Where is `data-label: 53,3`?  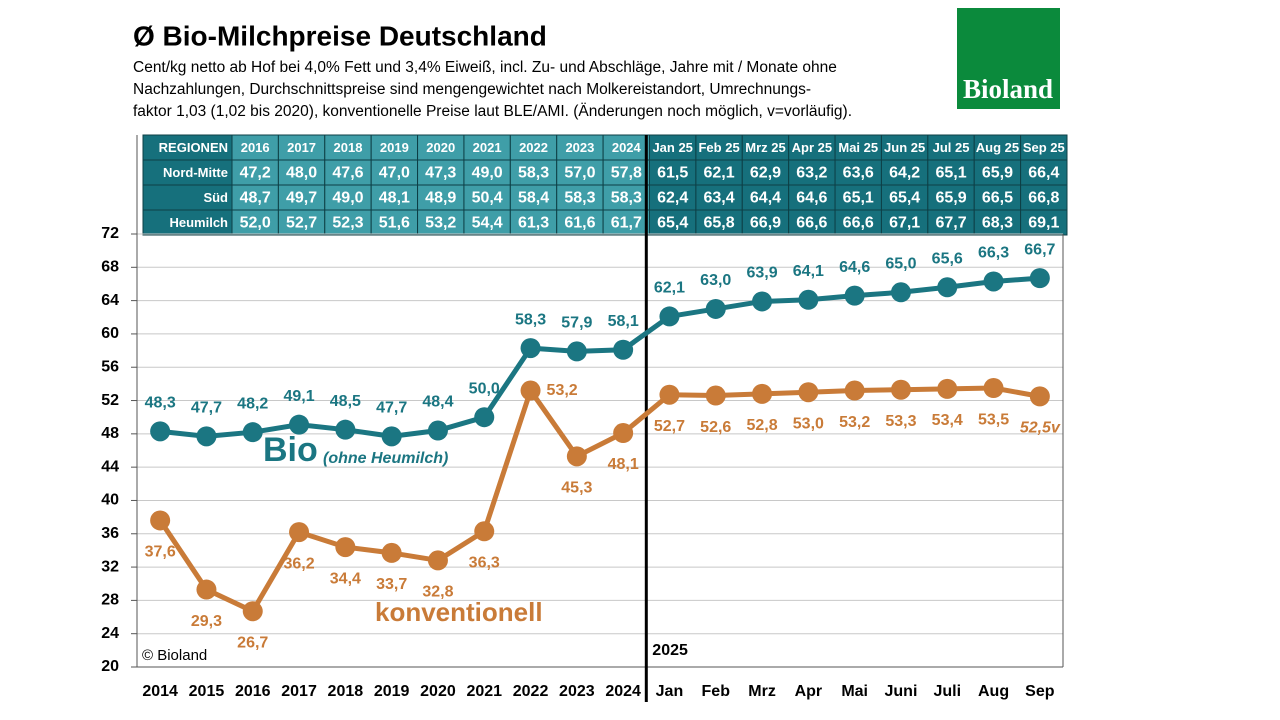
data-label: 53,3 is located at coordinates (900, 421).